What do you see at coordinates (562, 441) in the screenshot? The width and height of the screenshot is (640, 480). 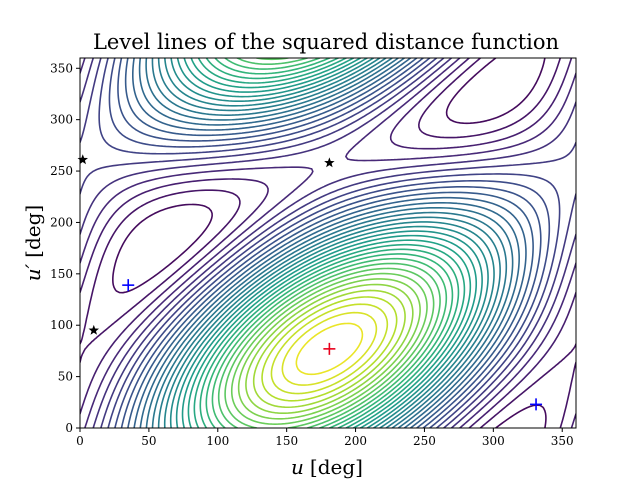 I see `x-tick-label: 350` at bounding box center [562, 441].